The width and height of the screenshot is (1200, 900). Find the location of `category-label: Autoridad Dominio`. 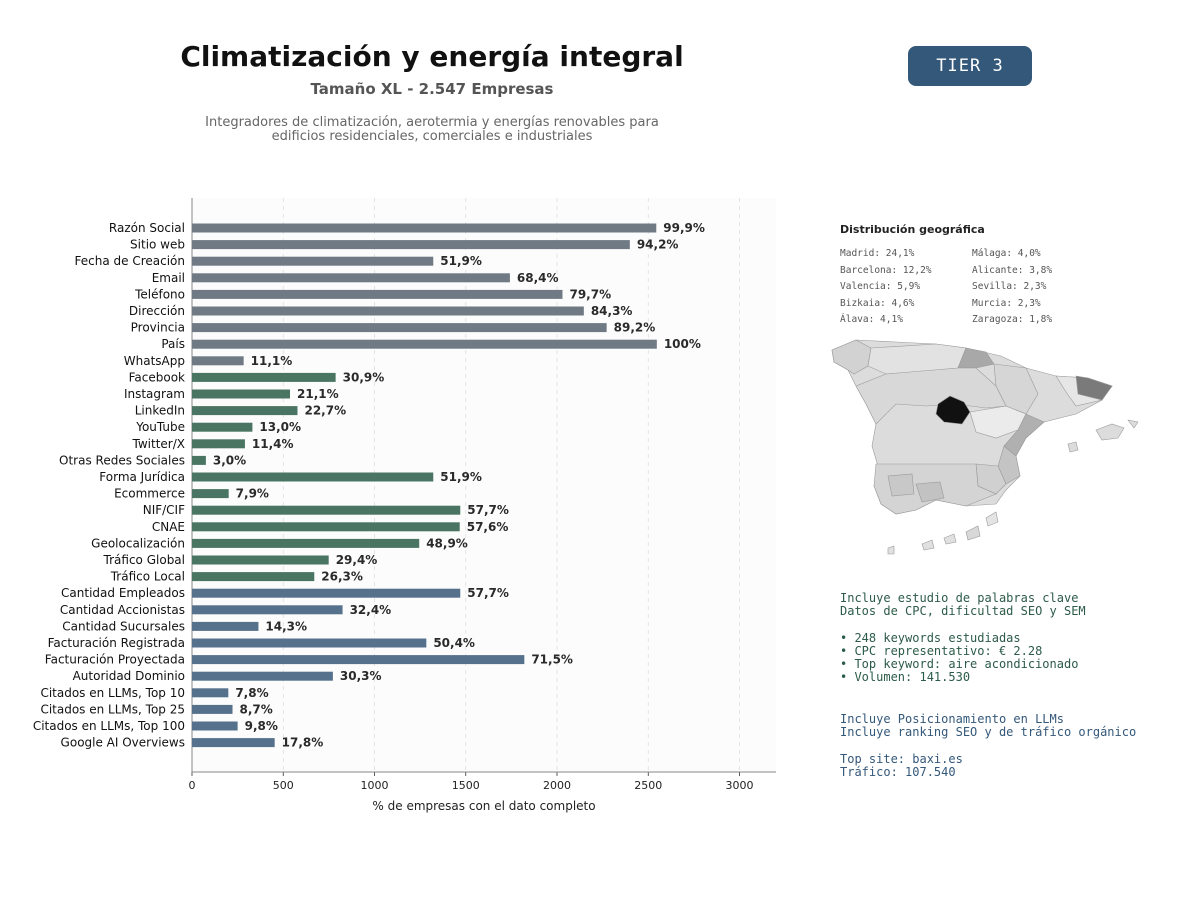

category-label: Autoridad Dominio is located at coordinates (129, 676).